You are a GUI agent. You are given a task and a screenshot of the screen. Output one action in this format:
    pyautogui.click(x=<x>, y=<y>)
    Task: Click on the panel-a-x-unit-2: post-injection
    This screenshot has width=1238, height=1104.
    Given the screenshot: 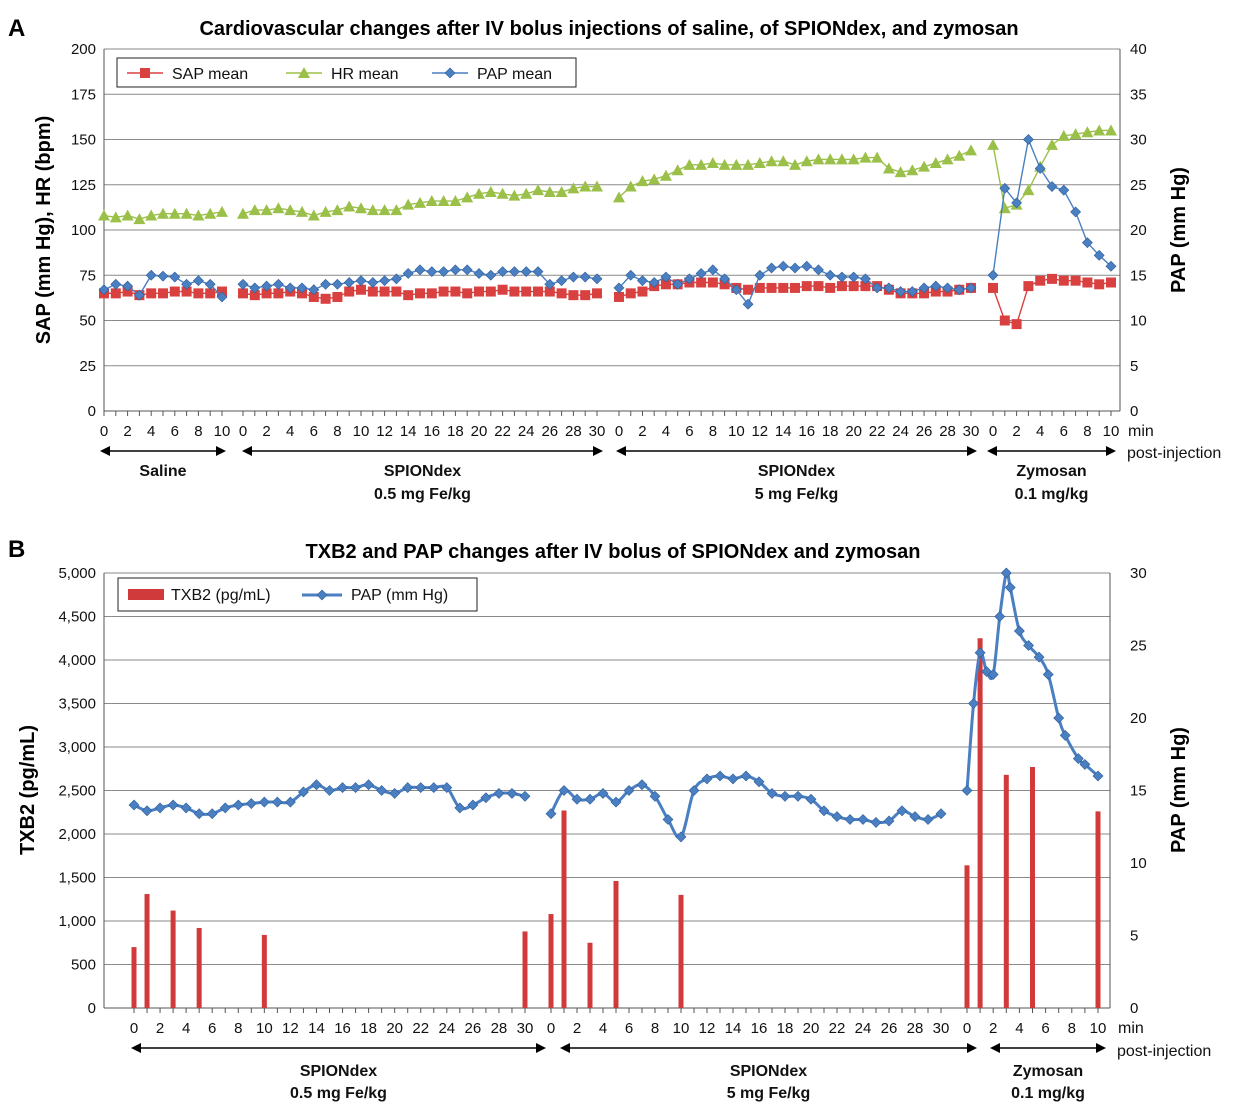 What is the action you would take?
    pyautogui.click(x=1174, y=453)
    